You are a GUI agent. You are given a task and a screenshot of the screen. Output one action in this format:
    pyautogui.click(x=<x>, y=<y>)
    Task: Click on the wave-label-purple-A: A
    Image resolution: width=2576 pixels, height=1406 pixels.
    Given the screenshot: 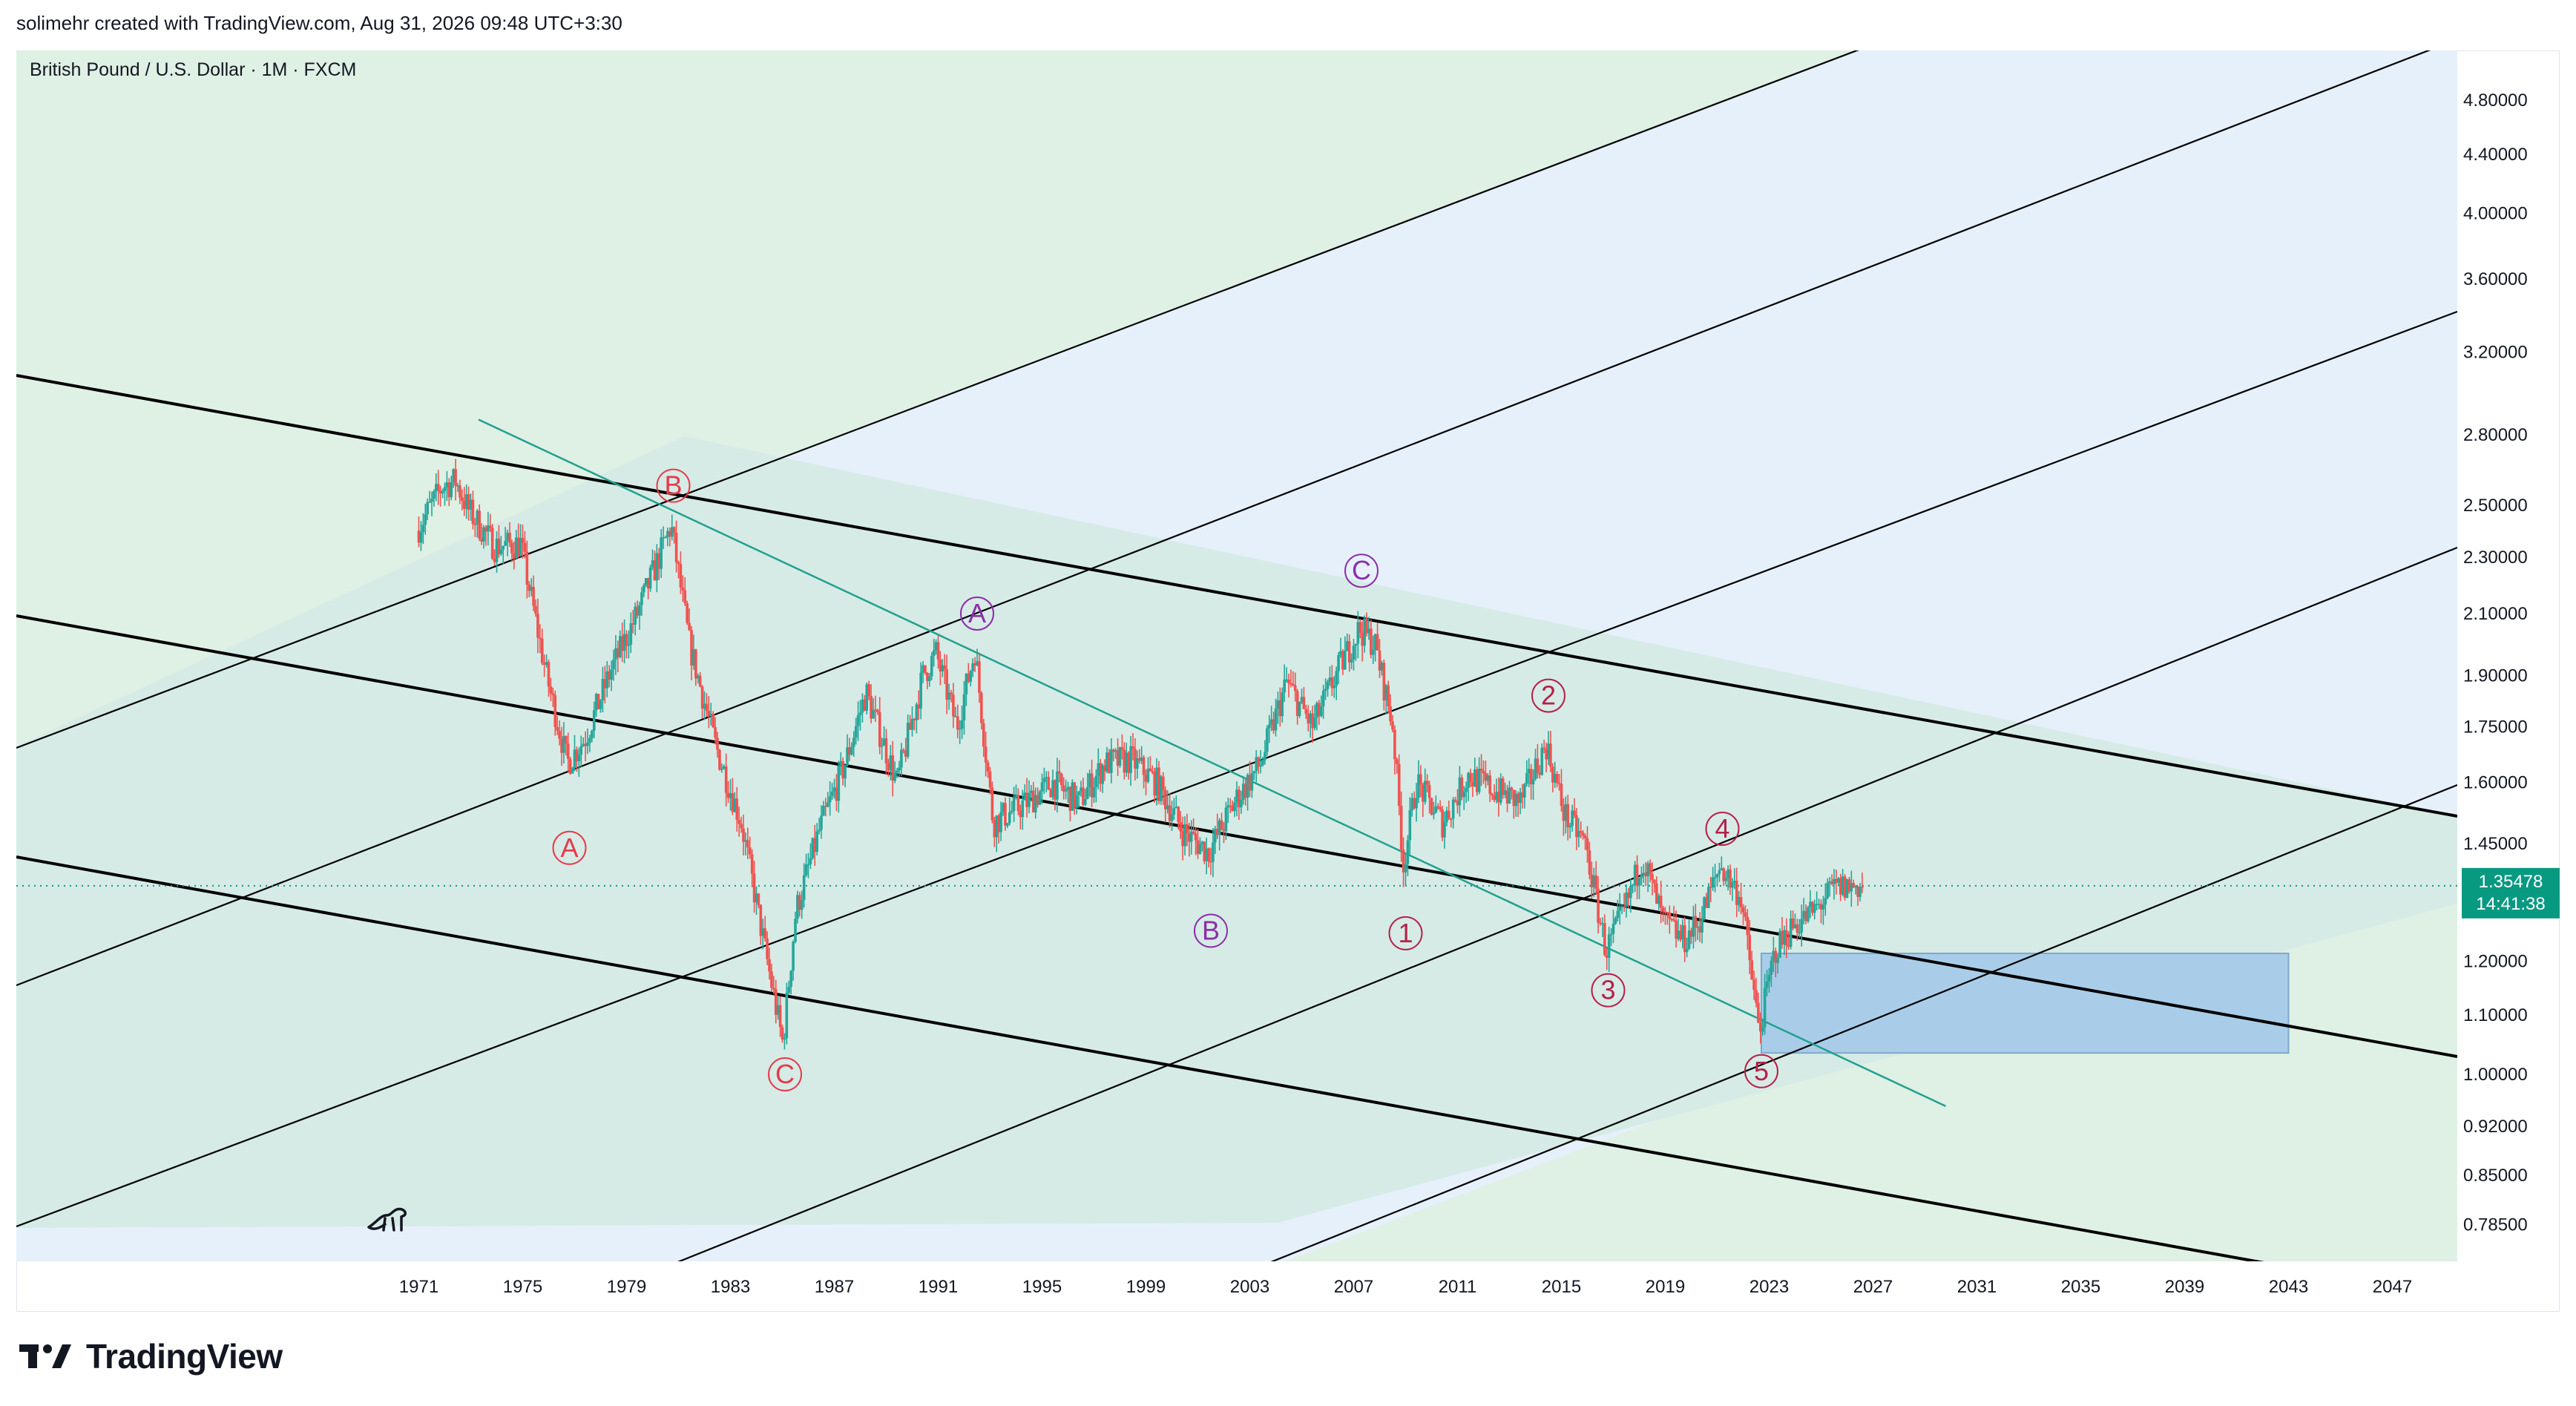 What is the action you would take?
    pyautogui.click(x=977, y=613)
    